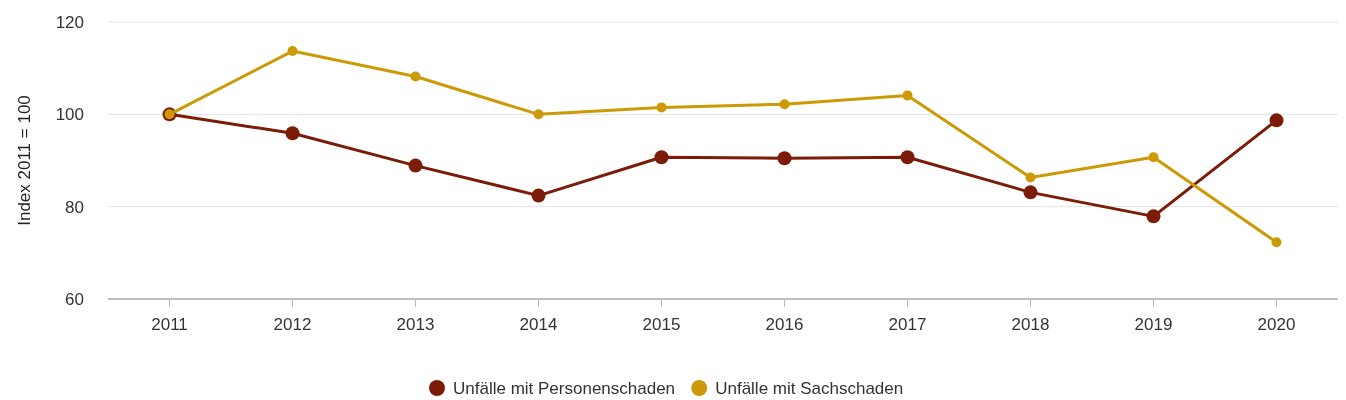 The height and width of the screenshot is (400, 1346). What do you see at coordinates (907, 324) in the screenshot?
I see `x-tick-label: 2017` at bounding box center [907, 324].